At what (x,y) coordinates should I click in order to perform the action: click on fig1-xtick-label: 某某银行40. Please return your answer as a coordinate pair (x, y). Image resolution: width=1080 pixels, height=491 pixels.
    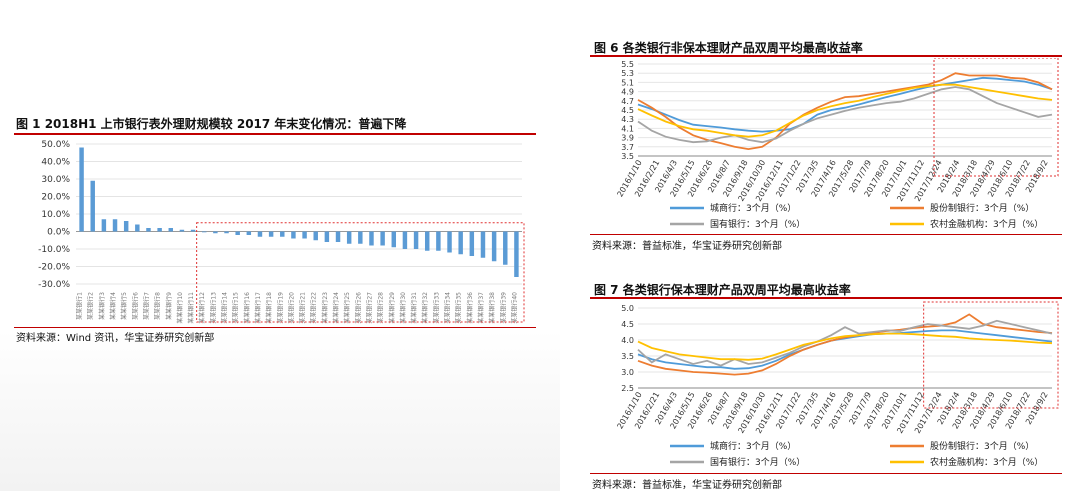
    Looking at the image, I should click on (514, 308).